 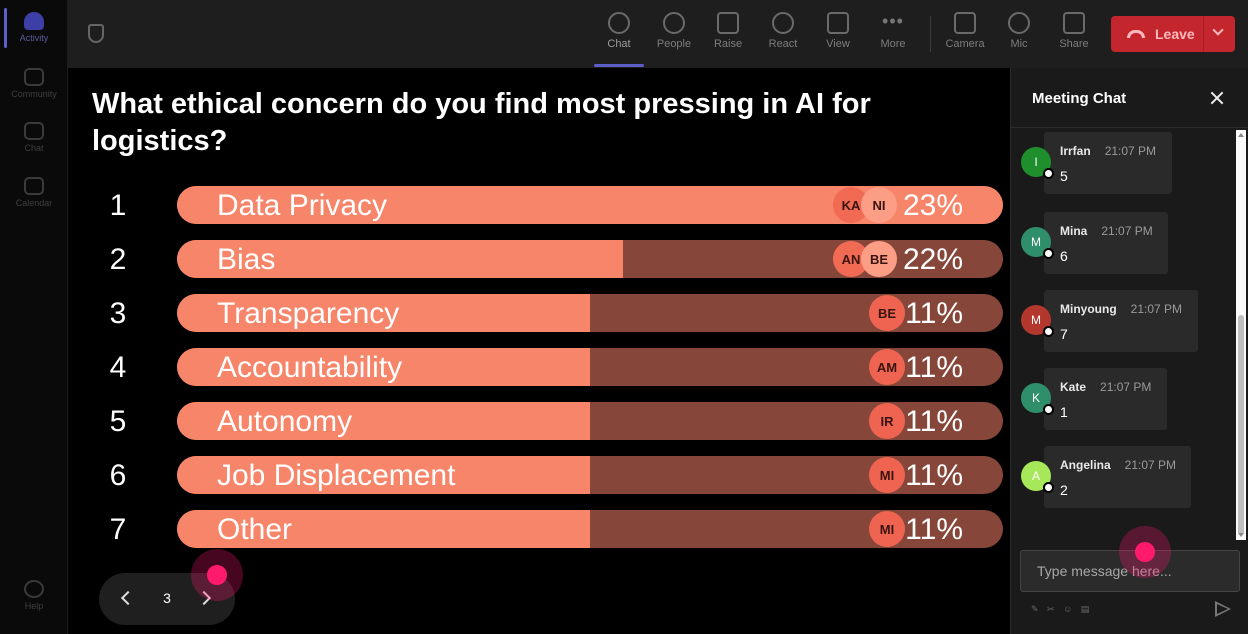 What do you see at coordinates (783, 36) in the screenshot?
I see `toolbar-react-button: React` at bounding box center [783, 36].